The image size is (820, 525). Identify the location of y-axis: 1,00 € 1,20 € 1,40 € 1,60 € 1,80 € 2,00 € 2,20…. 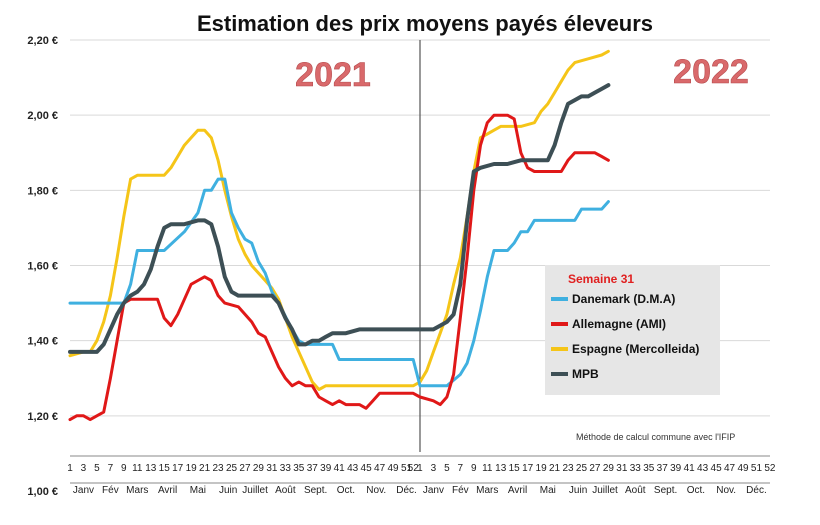
(42, 266).